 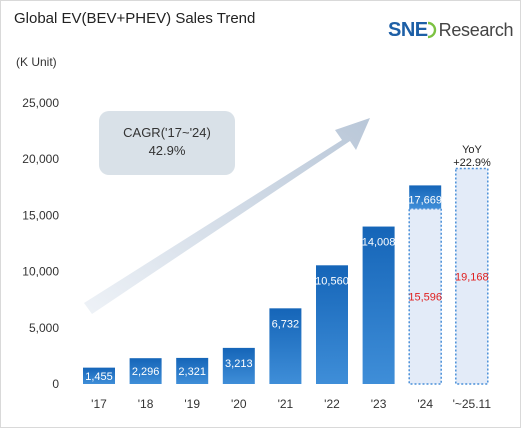 I want to click on bar-value-label: 19,168, so click(x=472, y=277).